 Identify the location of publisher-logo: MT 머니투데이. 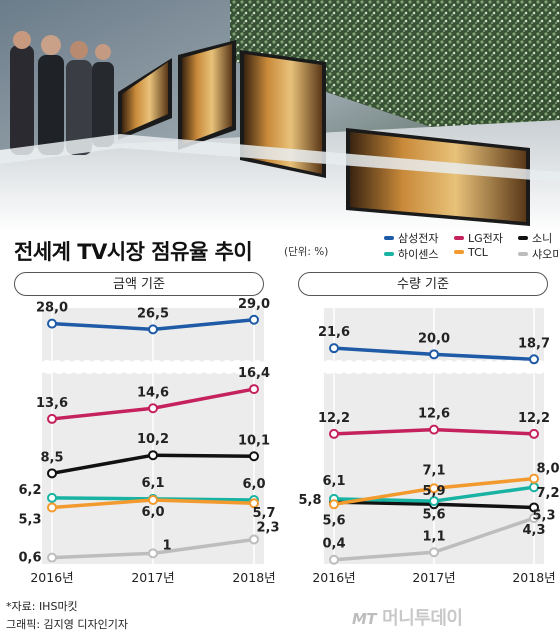
(407, 617).